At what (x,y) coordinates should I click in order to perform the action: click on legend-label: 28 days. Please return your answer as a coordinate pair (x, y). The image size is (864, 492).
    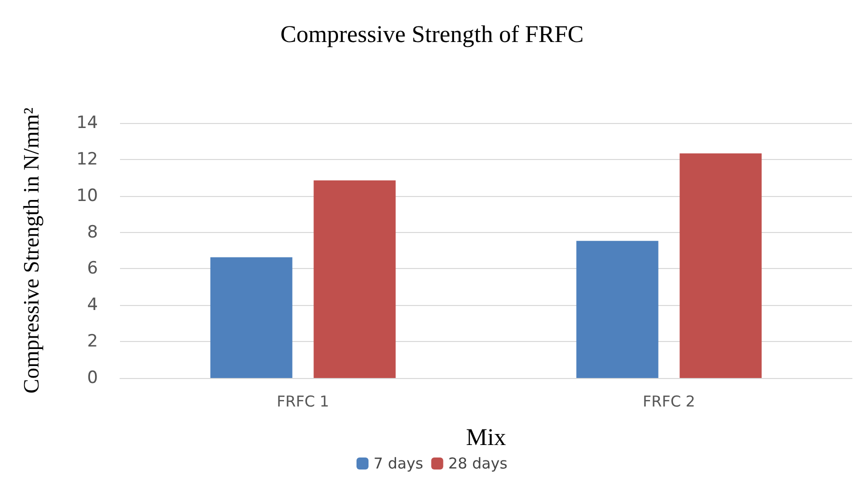
    Looking at the image, I should click on (478, 463).